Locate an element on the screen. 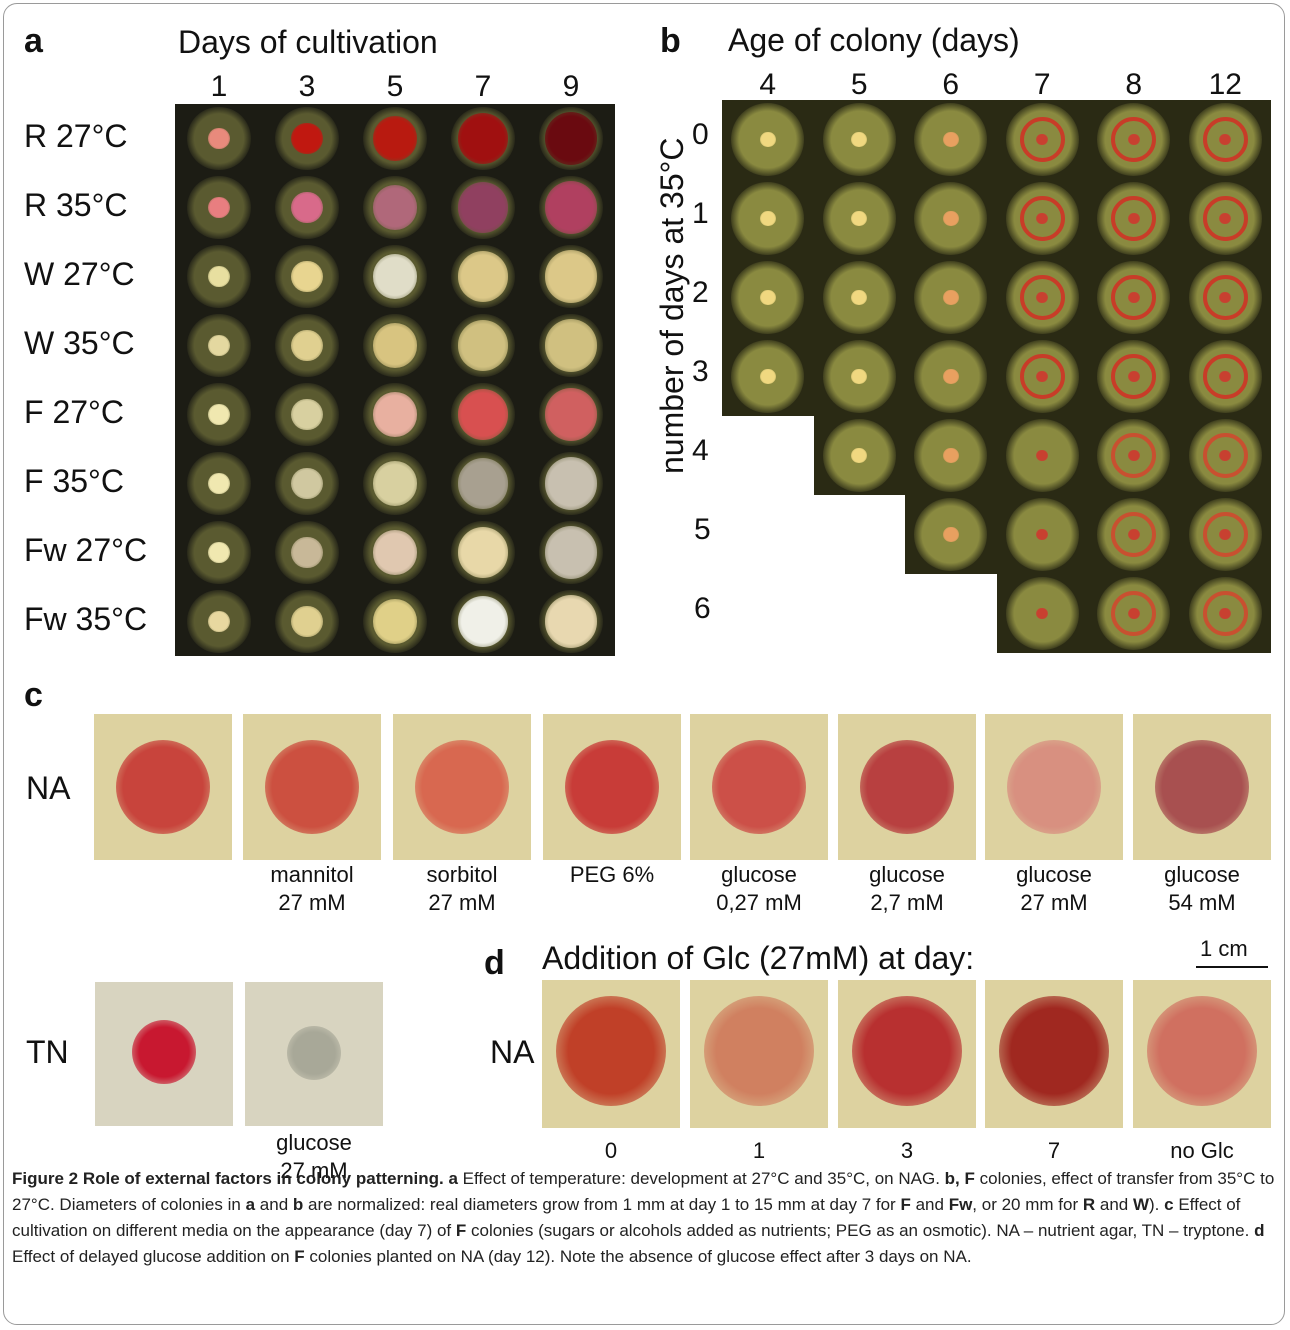 The width and height of the screenshot is (1290, 1330). panel-a-row-label: F 35°C is located at coordinates (74, 481).